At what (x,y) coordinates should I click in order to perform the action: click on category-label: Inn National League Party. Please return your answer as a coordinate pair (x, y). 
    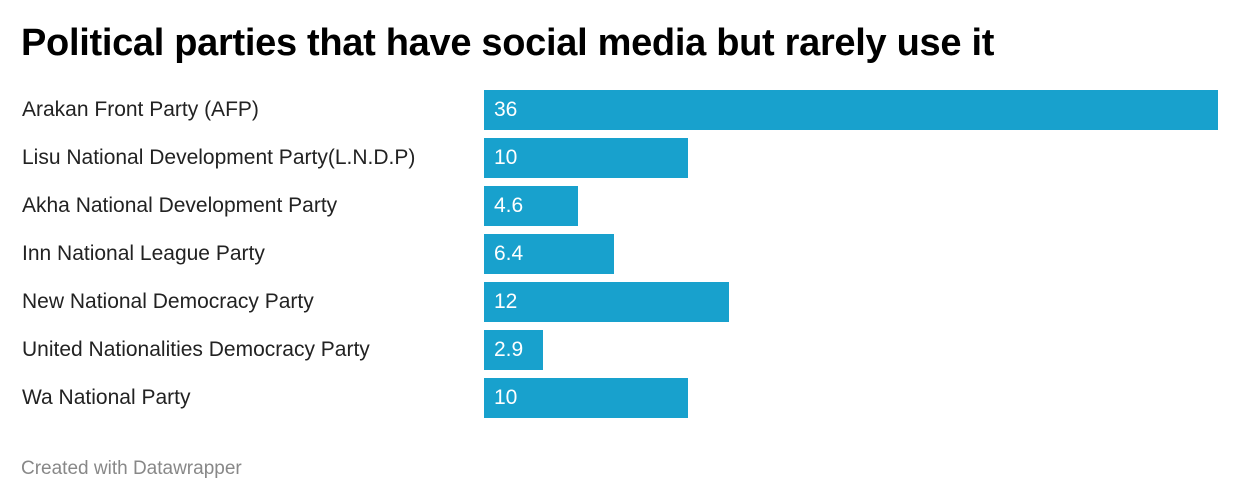
    Looking at the image, I should click on (143, 253).